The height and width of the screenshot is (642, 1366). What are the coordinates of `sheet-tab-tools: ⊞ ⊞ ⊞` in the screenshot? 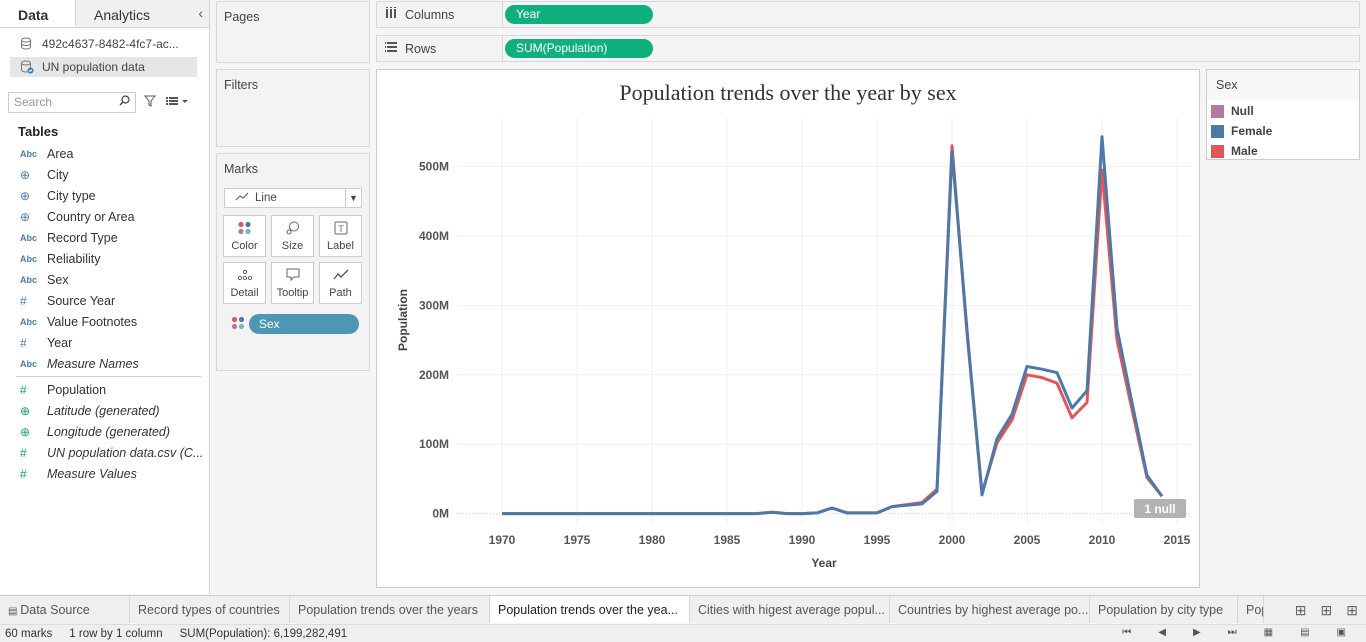 It's located at (1325, 609).